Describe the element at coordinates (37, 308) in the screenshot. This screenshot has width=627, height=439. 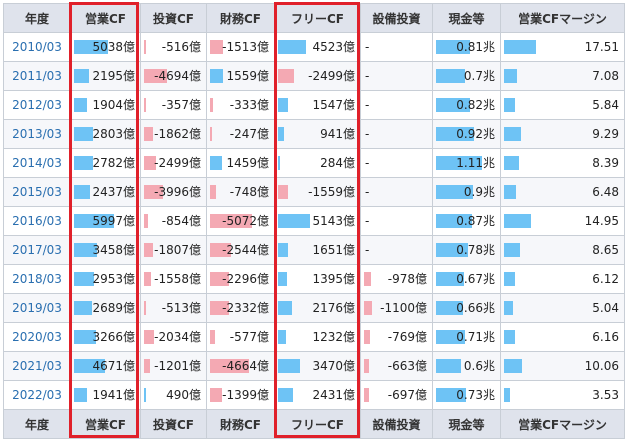
I see `fiscal-year-link: 2019/03` at that location.